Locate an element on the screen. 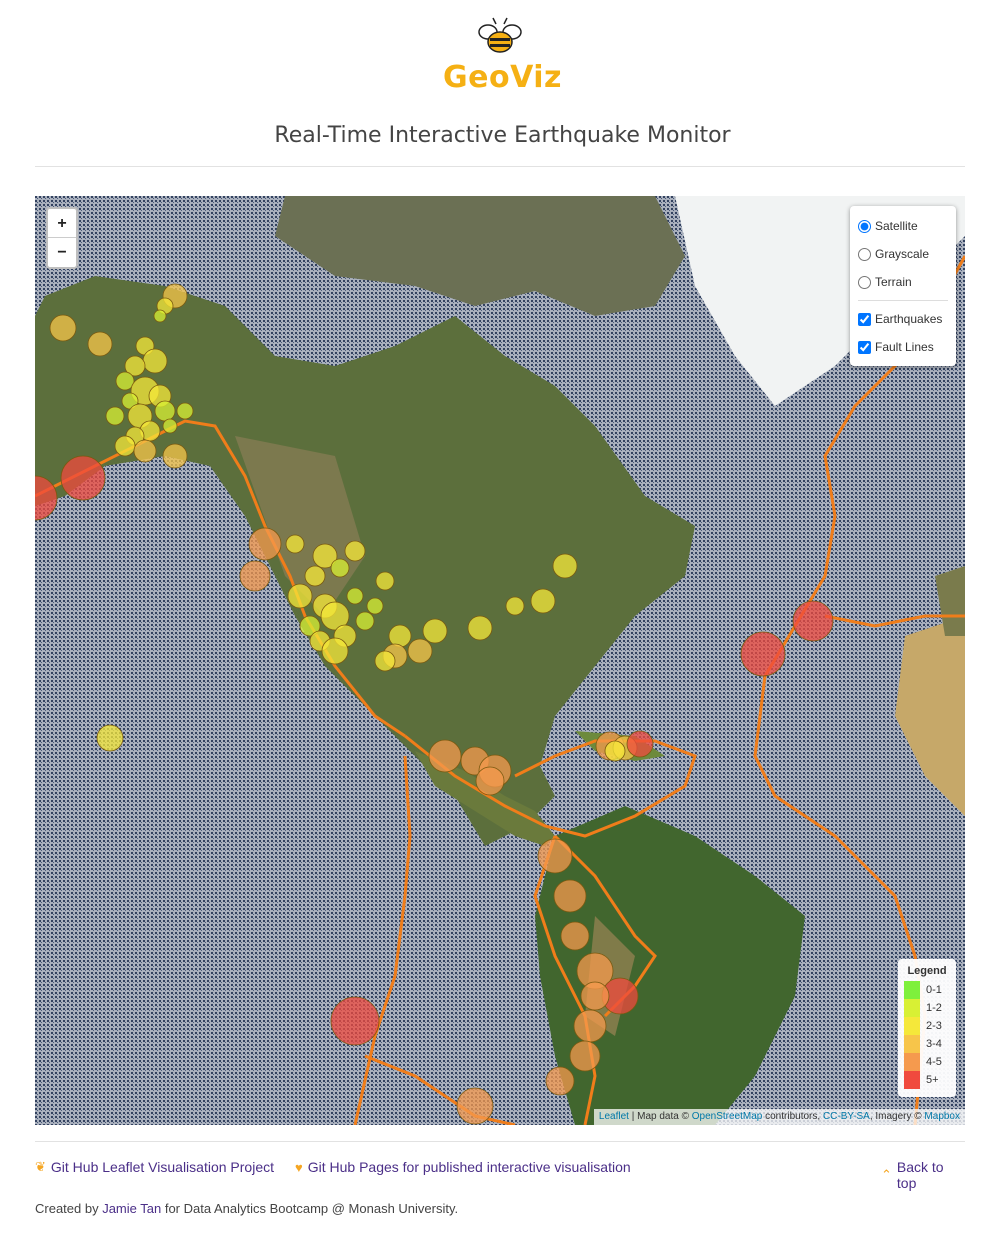 The height and width of the screenshot is (1240, 1005). legend-item: 2-3 is located at coordinates (927, 1026).